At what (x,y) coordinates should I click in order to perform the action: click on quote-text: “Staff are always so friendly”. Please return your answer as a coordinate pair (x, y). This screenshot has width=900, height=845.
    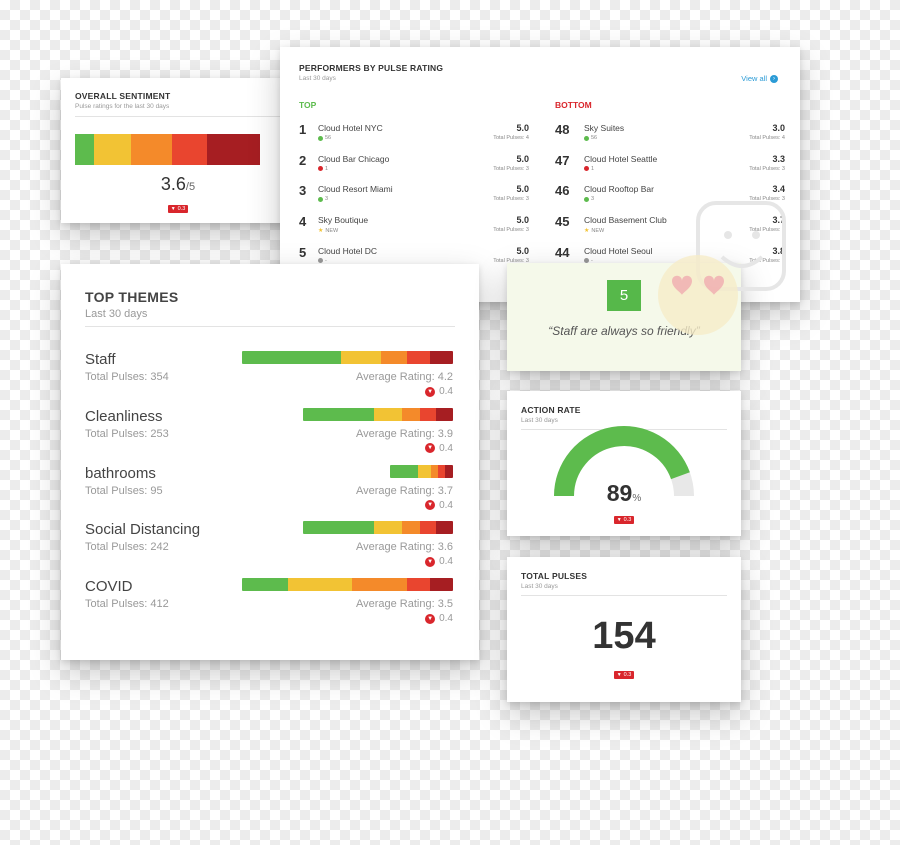
    Looking at the image, I should click on (624, 331).